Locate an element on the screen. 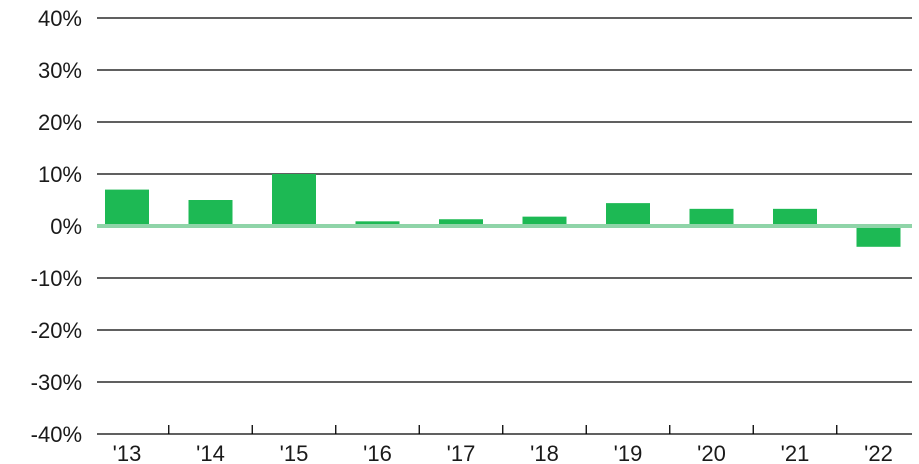  y-tick-label: -40% is located at coordinates (56, 434).